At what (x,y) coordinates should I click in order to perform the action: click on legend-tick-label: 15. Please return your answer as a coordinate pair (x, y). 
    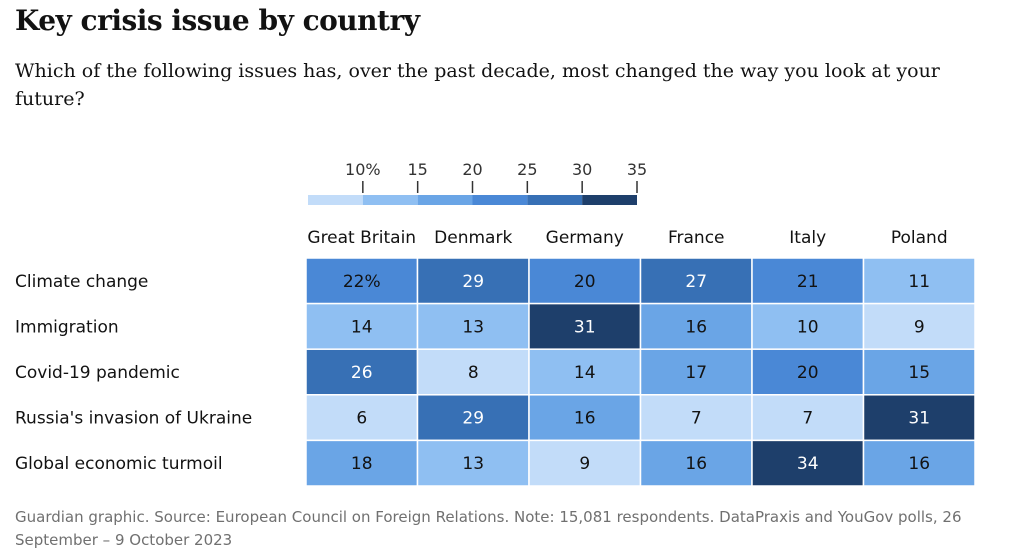
    Looking at the image, I should click on (417, 169).